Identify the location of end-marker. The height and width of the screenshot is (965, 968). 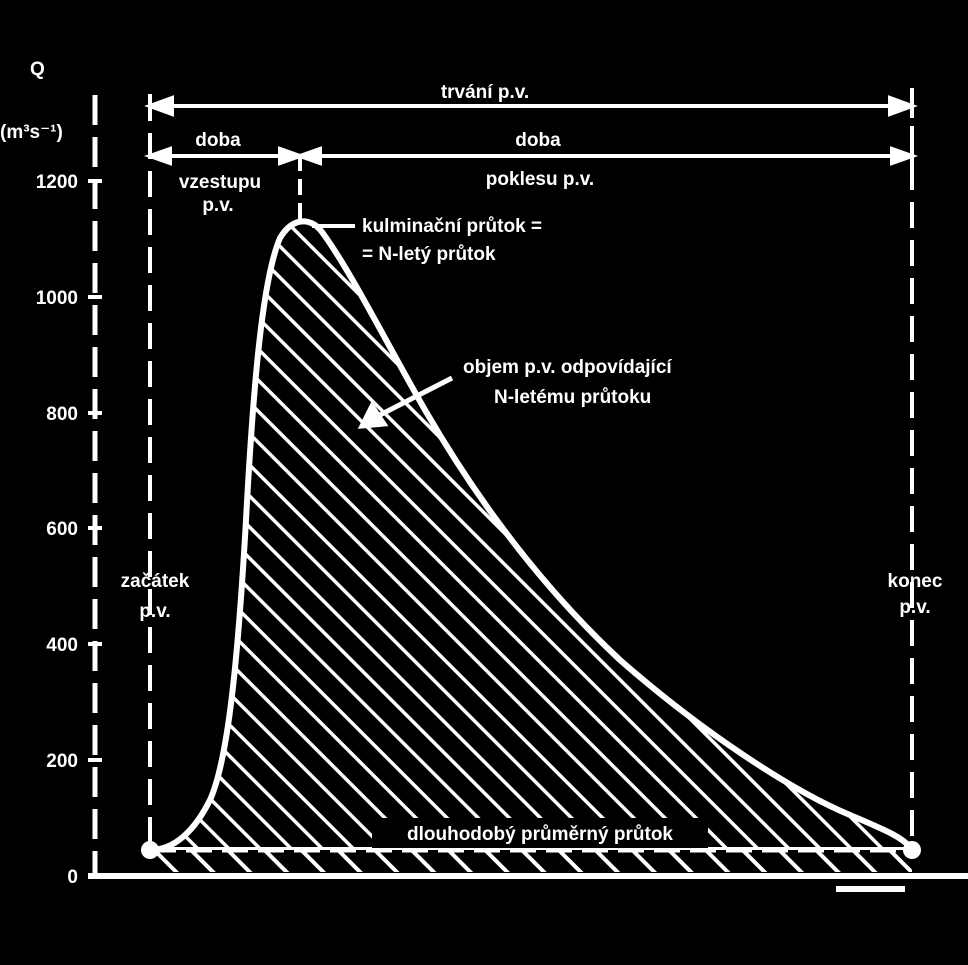
(912, 850).